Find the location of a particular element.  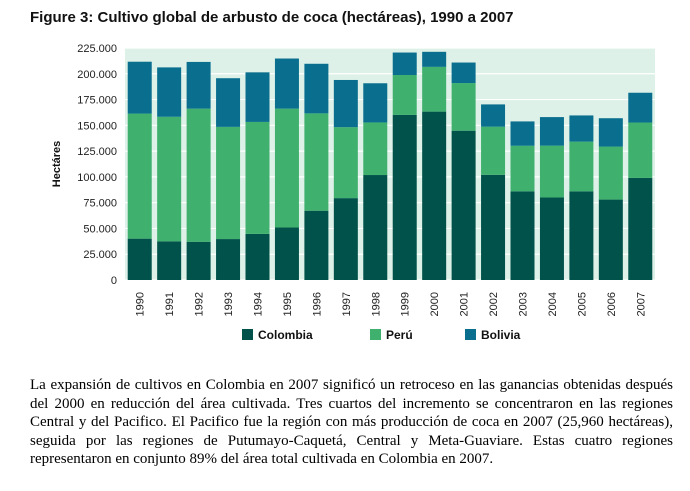

x-tick-label: 2006 is located at coordinates (612, 304).